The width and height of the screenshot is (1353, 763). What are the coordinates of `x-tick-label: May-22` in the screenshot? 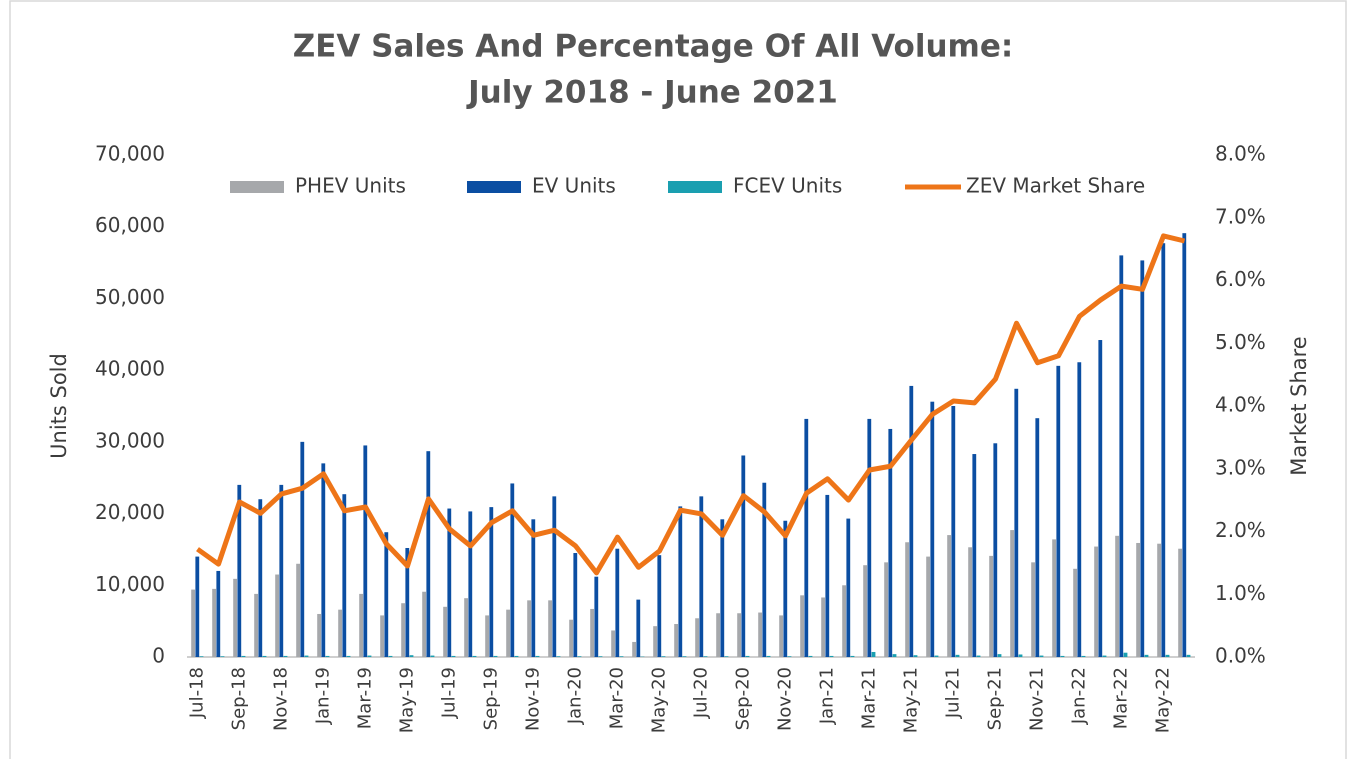 It's located at (1163, 700).